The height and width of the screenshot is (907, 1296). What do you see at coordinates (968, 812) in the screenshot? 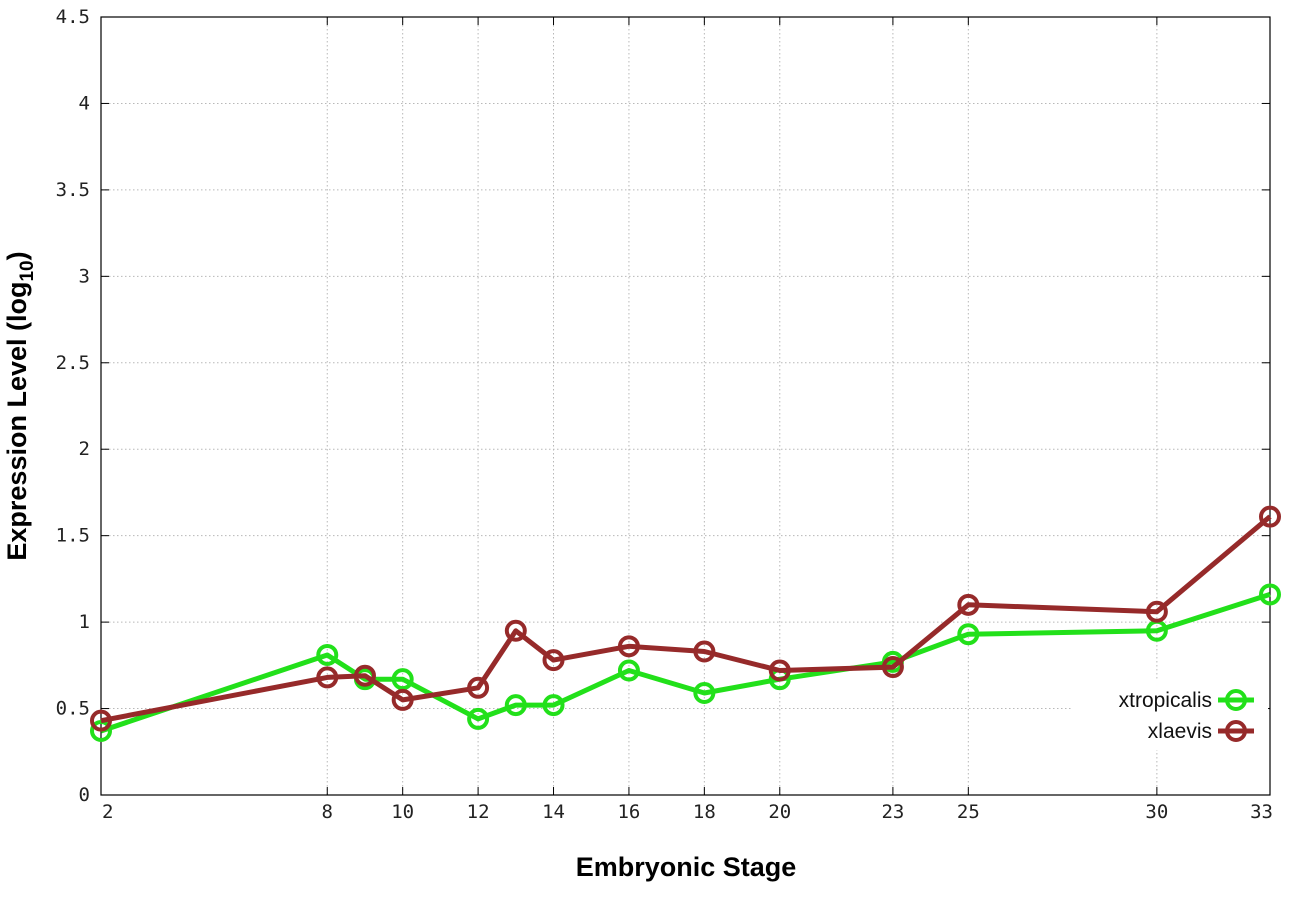
I see `x-tick-label: 25` at bounding box center [968, 812].